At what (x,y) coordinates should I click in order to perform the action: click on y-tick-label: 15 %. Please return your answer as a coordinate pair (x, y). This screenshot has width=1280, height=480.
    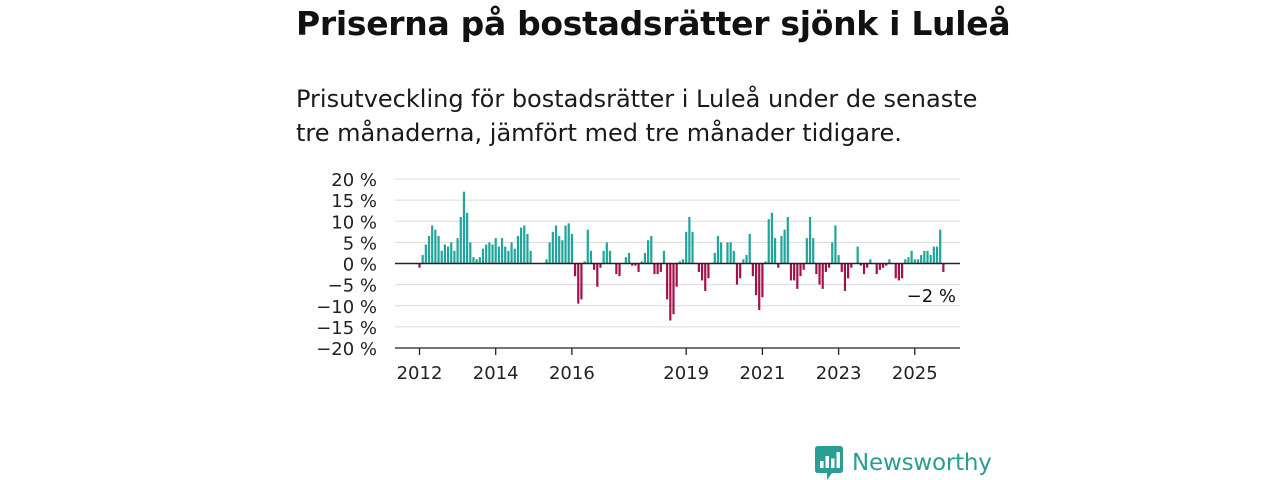
    Looking at the image, I should click on (354, 201).